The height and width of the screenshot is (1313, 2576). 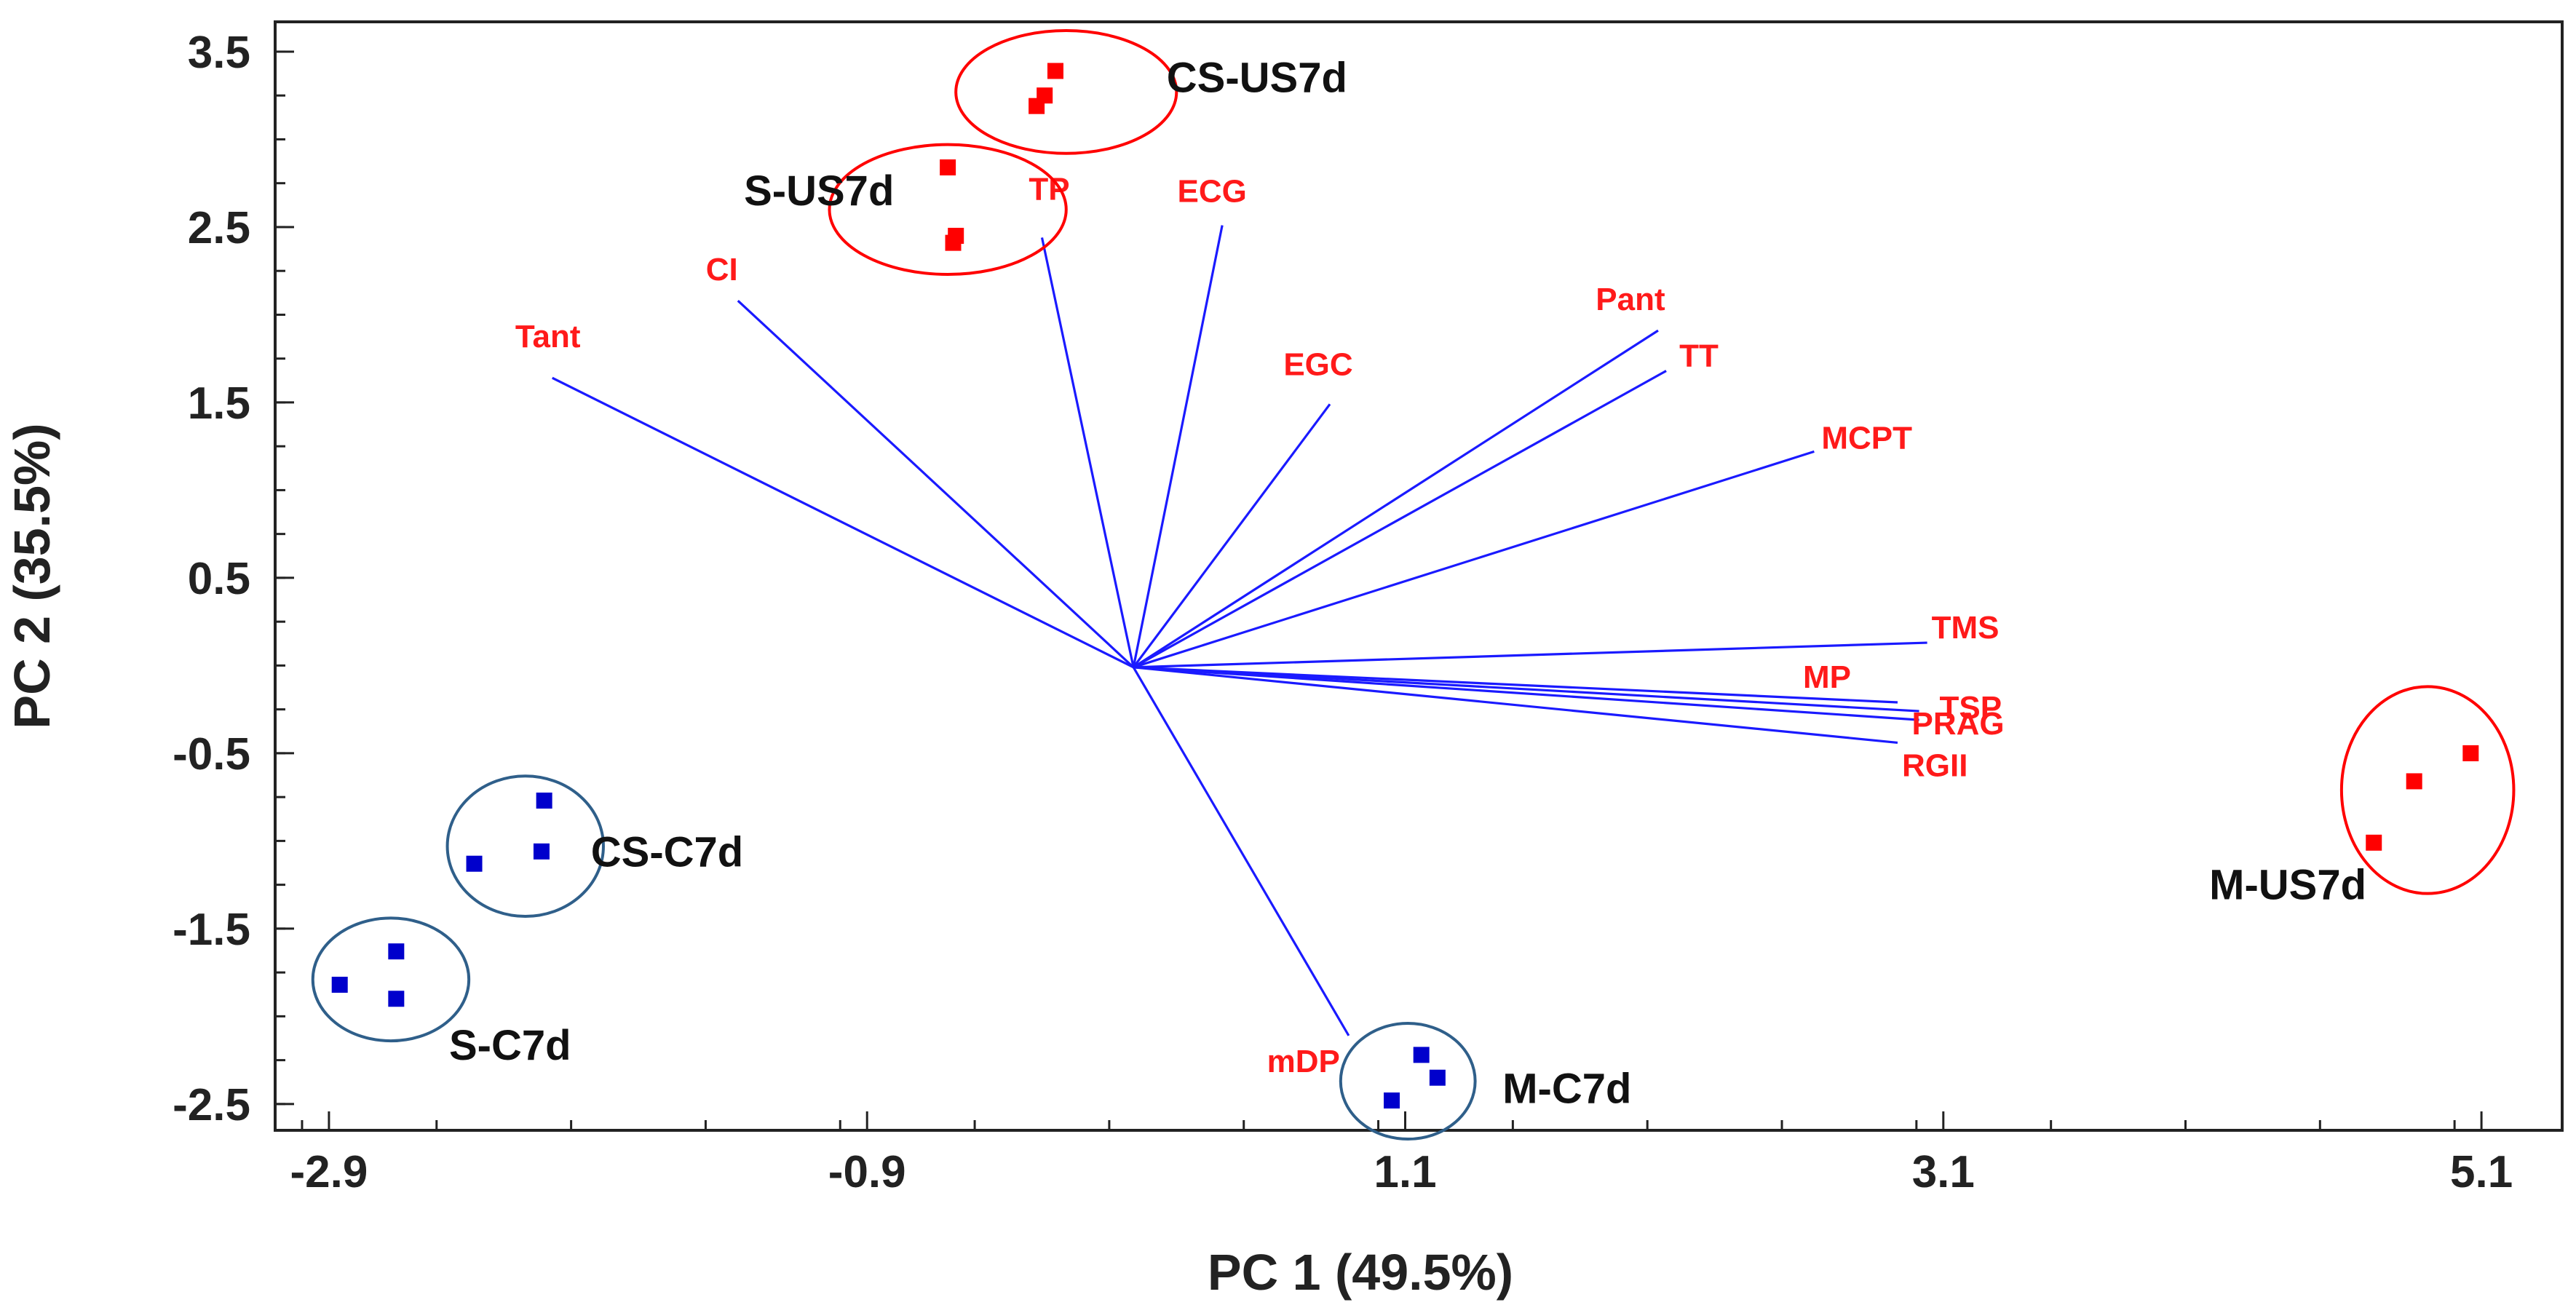 What do you see at coordinates (948, 210) in the screenshot?
I see `group-ellipse-s-us7d` at bounding box center [948, 210].